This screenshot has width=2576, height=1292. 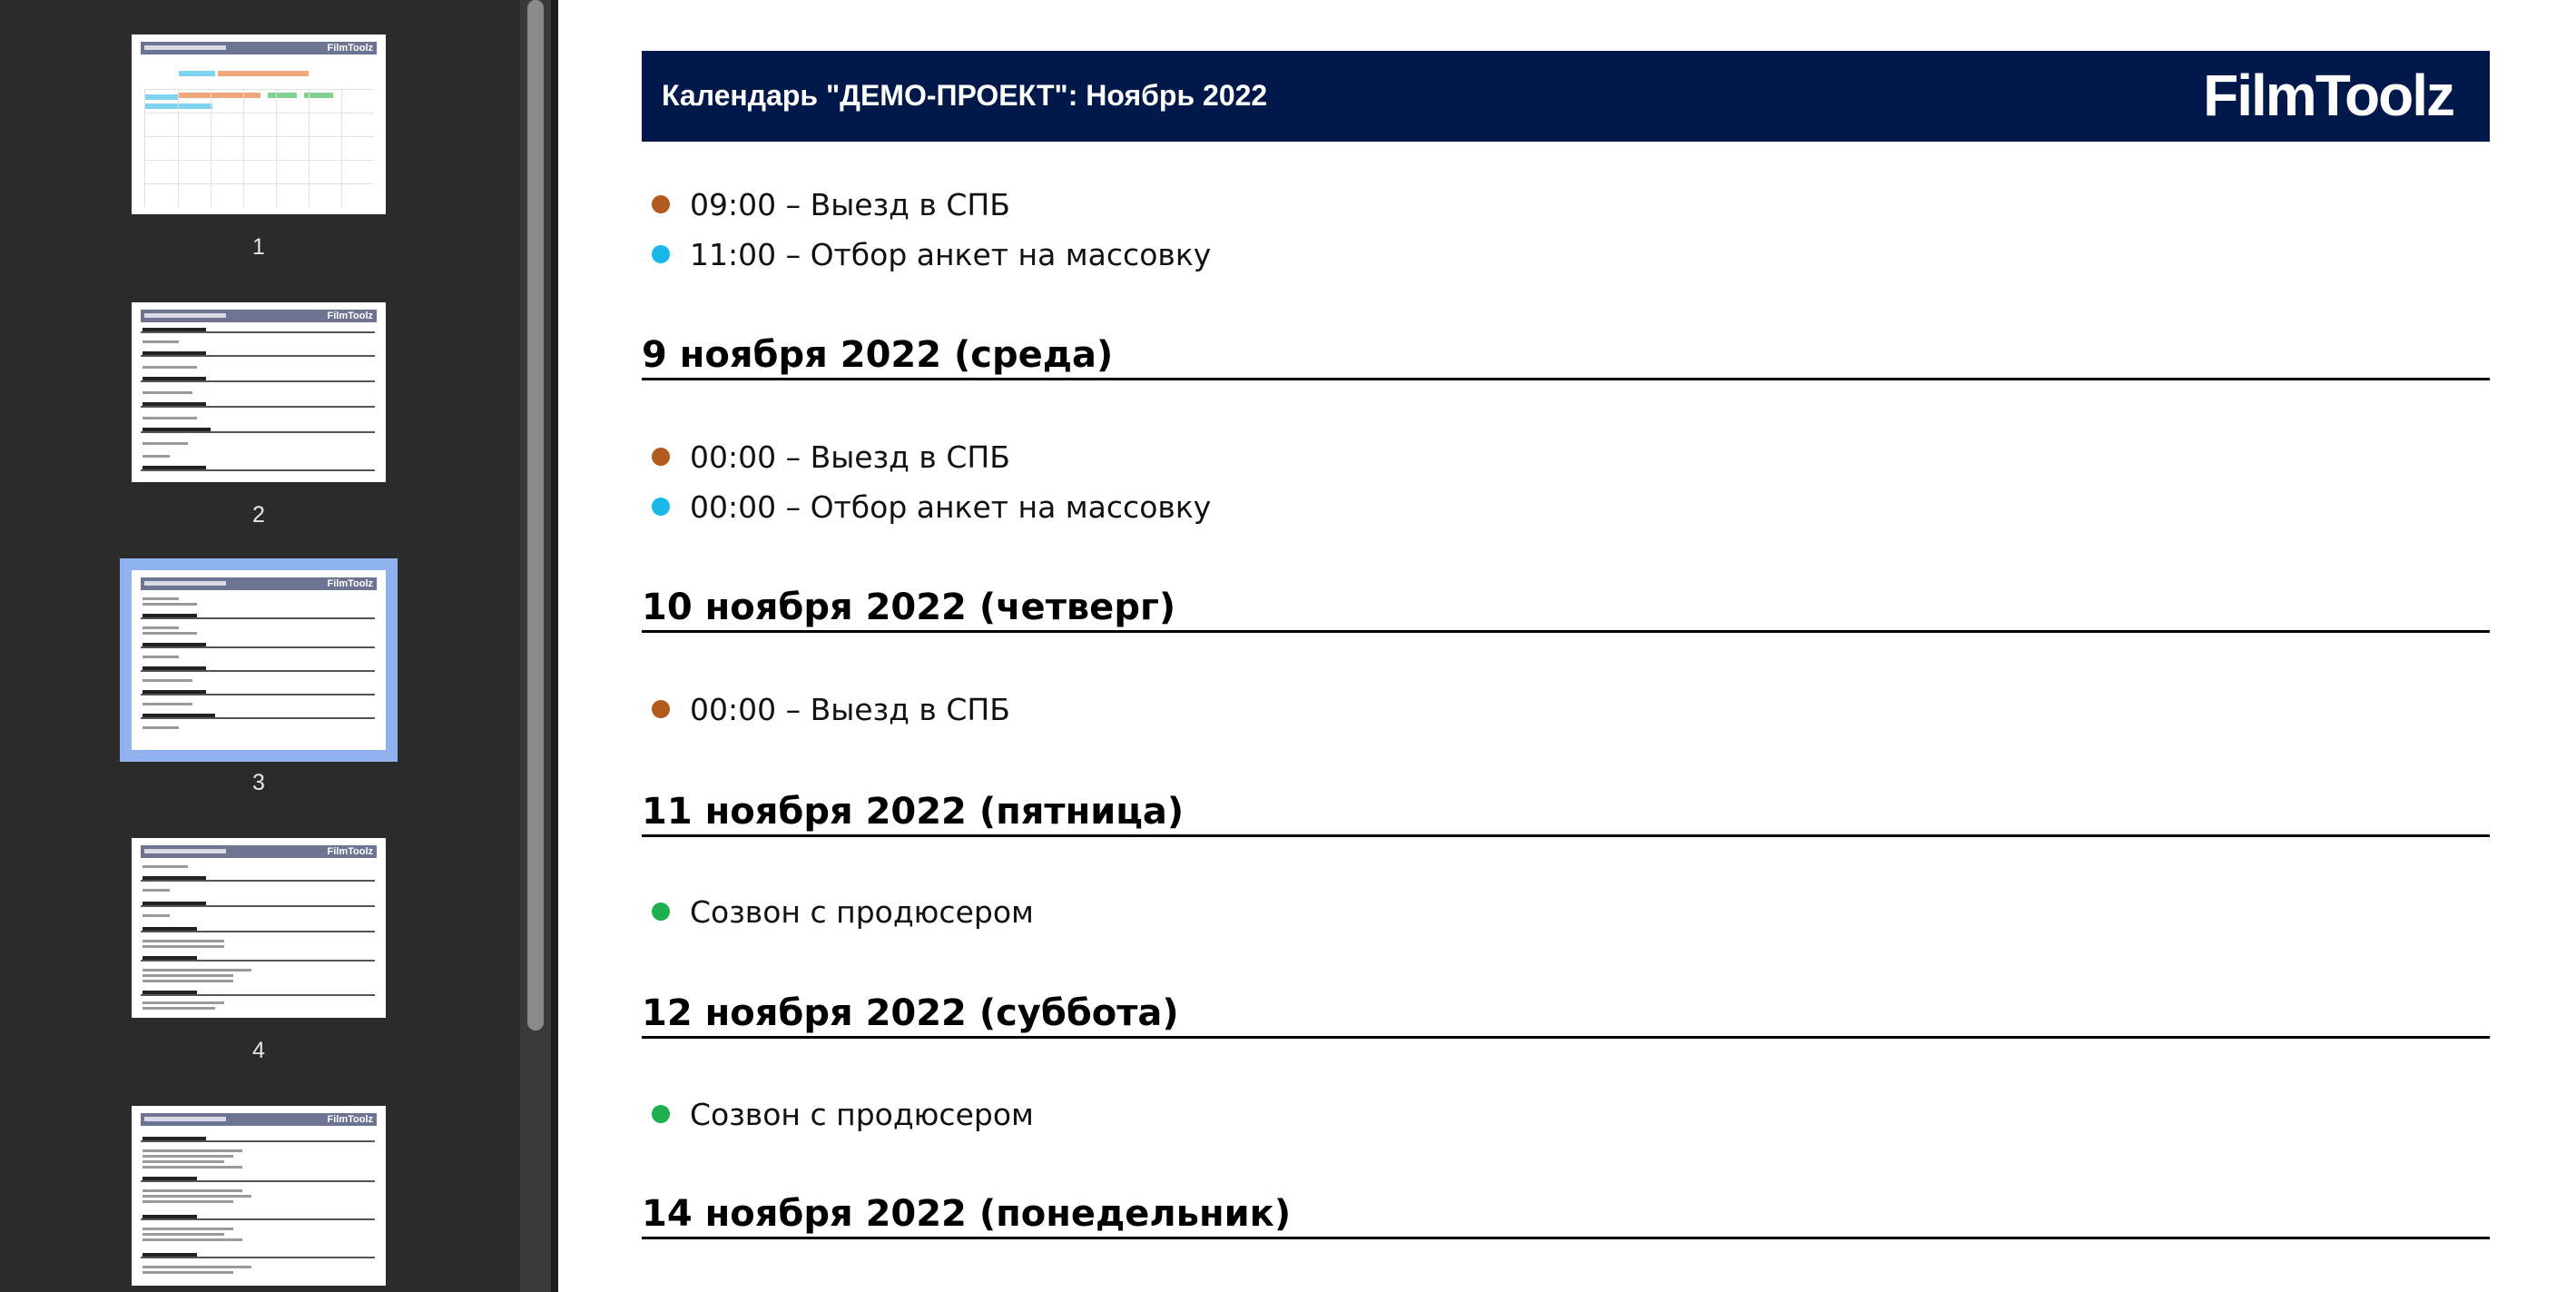 What do you see at coordinates (910, 1013) in the screenshot?
I see `day-heading-text: 12 ноября 2022 (суббота)` at bounding box center [910, 1013].